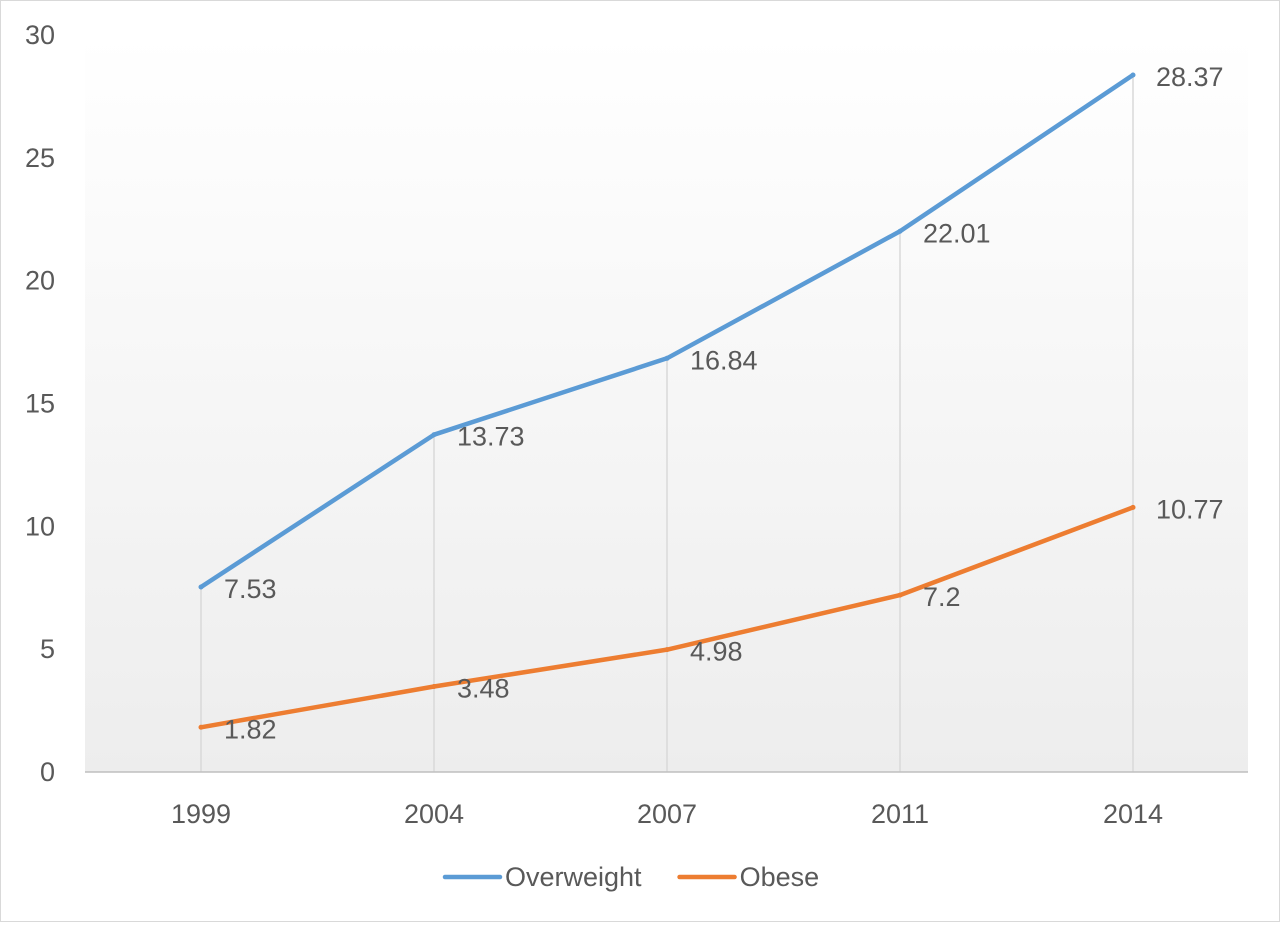 This screenshot has height=926, width=1280. What do you see at coordinates (900, 814) in the screenshot?
I see `x-tick-label: 2011` at bounding box center [900, 814].